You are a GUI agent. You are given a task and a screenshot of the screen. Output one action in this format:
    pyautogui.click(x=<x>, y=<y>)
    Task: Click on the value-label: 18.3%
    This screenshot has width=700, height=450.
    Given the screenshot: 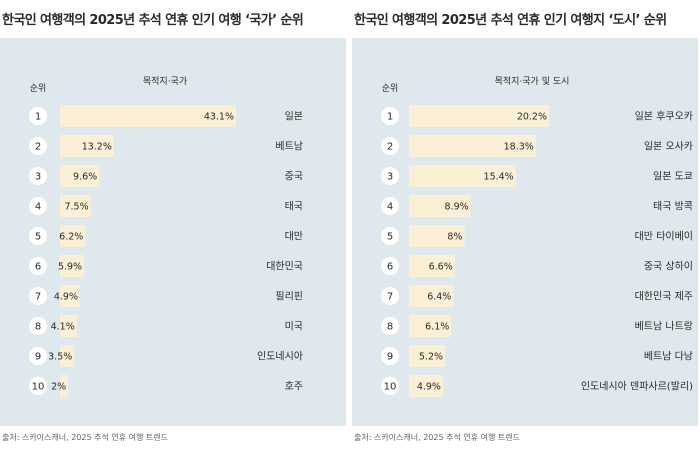 What is the action you would take?
    pyautogui.click(x=519, y=147)
    